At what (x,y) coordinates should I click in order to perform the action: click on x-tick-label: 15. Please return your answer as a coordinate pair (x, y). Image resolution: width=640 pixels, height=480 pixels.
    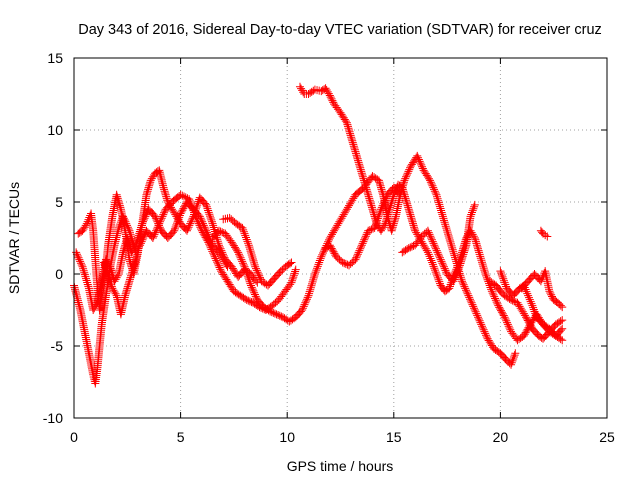
    Looking at the image, I should click on (394, 437).